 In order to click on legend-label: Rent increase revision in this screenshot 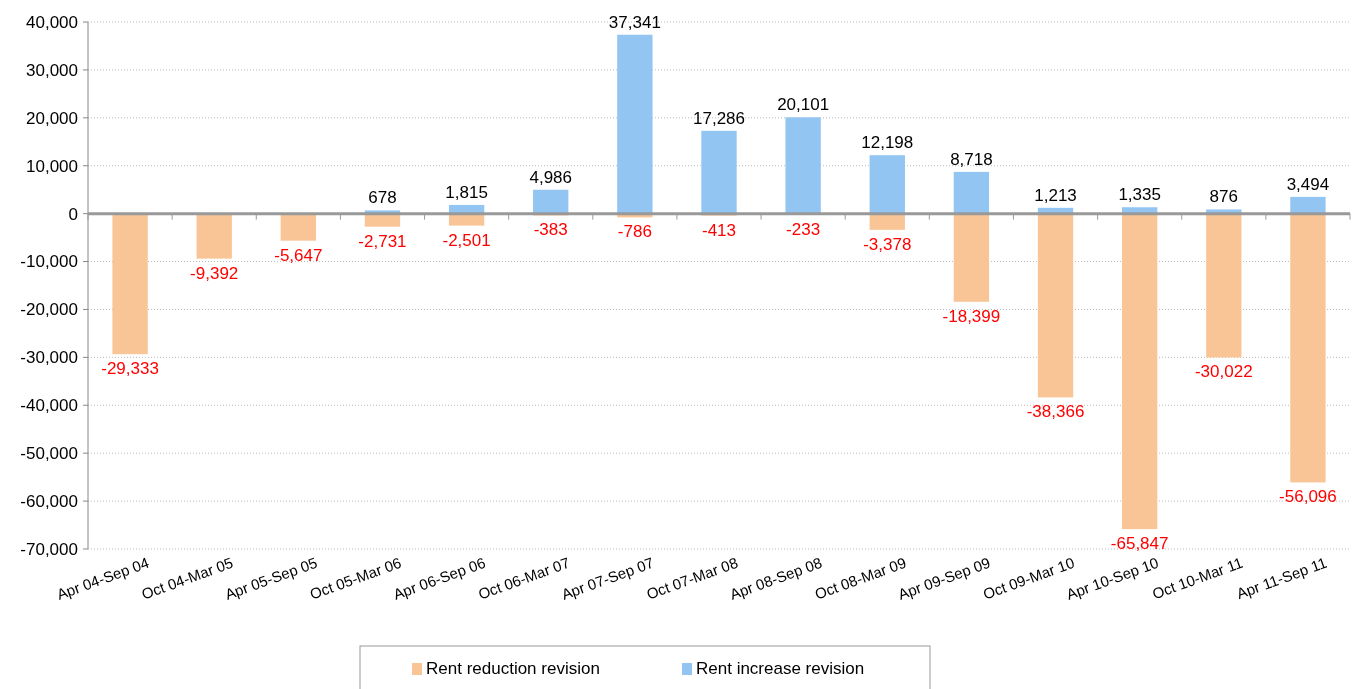, I will do `click(780, 668)`.